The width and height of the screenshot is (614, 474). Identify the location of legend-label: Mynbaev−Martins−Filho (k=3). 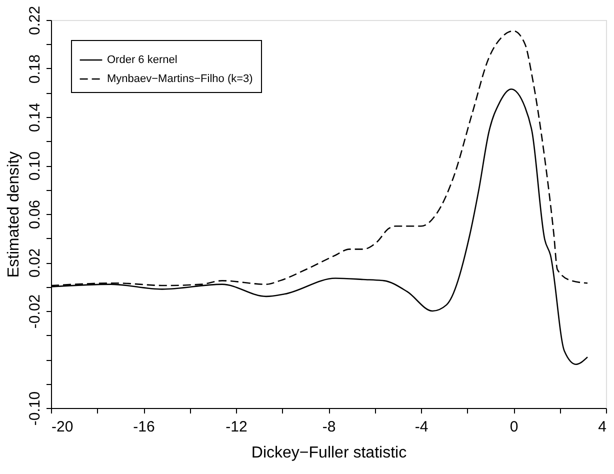
(180, 79).